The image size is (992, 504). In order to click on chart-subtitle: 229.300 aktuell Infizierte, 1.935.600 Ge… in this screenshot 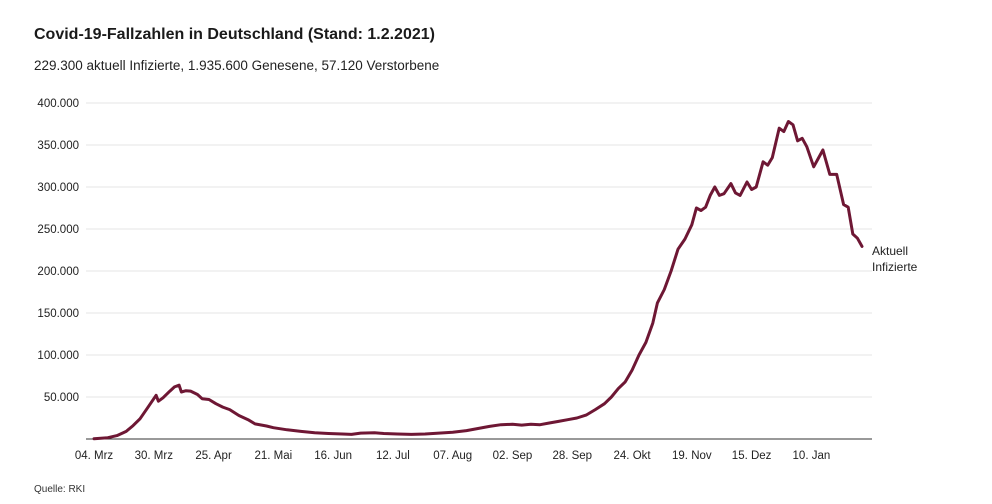, I will do `click(237, 65)`.